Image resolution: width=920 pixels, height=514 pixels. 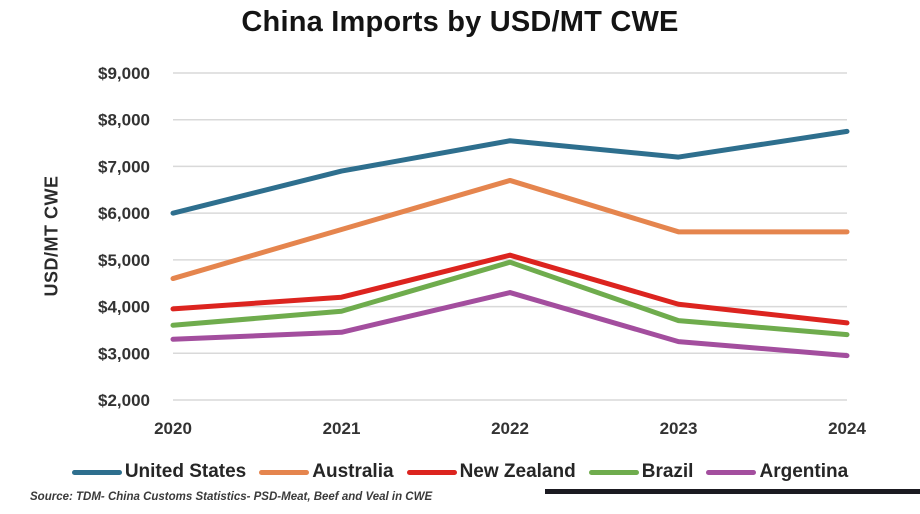 I want to click on y-tick-label: $5,000, so click(x=124, y=260).